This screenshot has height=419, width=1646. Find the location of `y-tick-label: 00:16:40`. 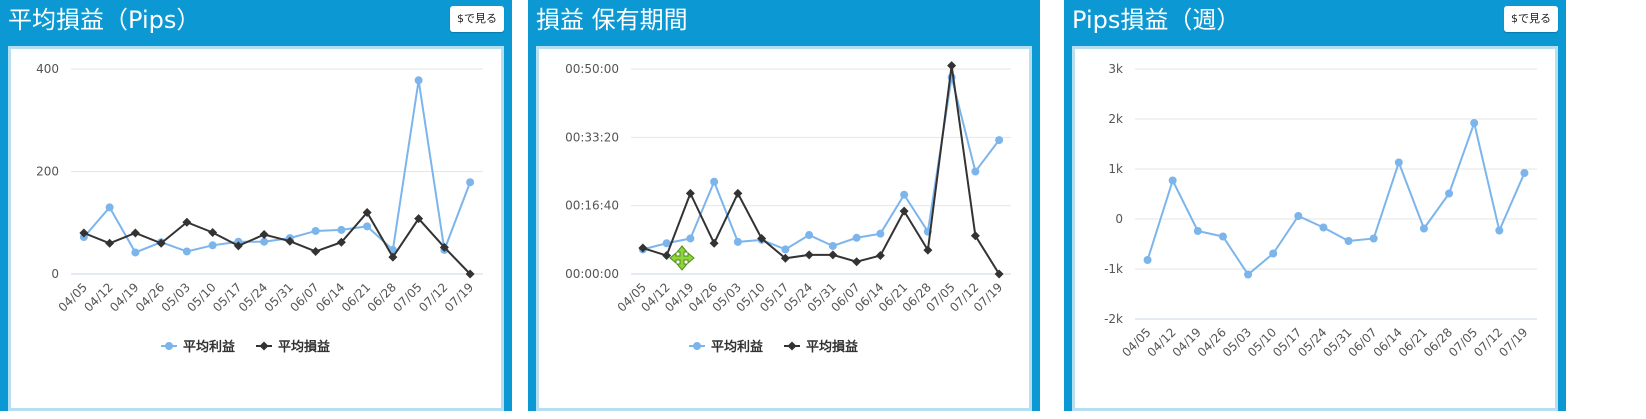

y-tick-label: 00:16:40 is located at coordinates (592, 206).